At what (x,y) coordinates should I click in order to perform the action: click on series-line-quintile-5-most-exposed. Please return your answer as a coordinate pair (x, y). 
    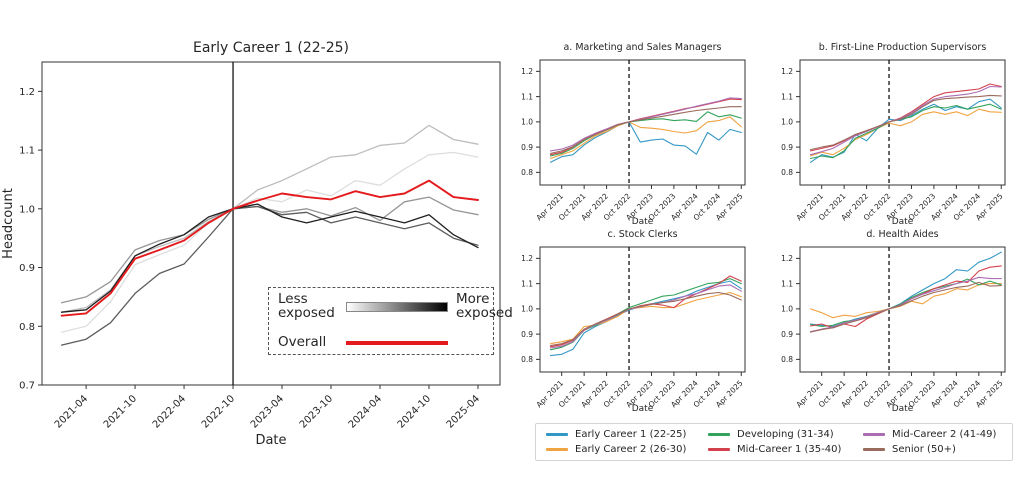
    Looking at the image, I should click on (269, 258).